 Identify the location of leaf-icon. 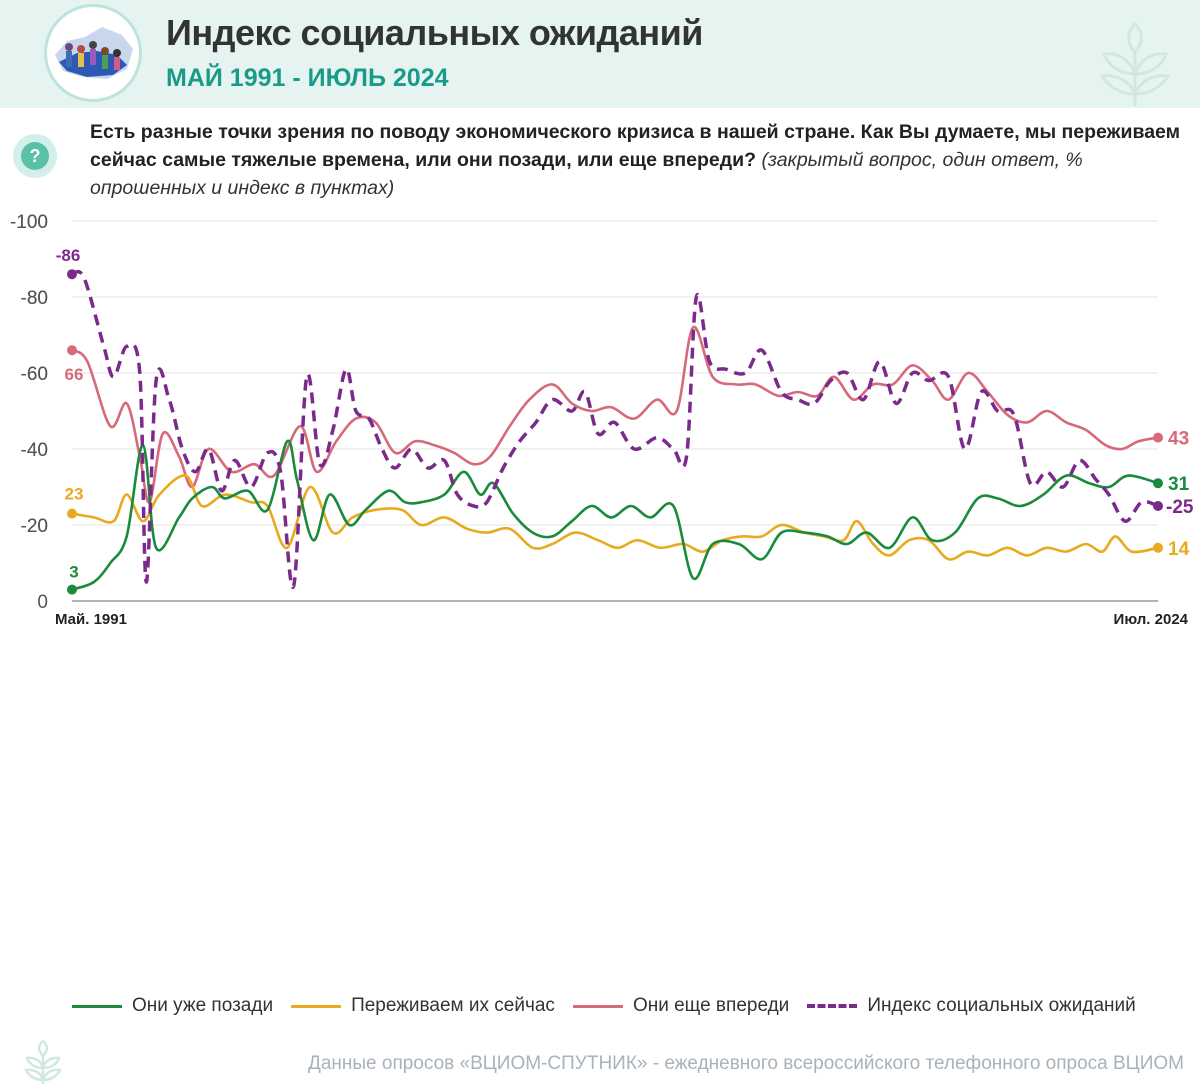
(1135, 64).